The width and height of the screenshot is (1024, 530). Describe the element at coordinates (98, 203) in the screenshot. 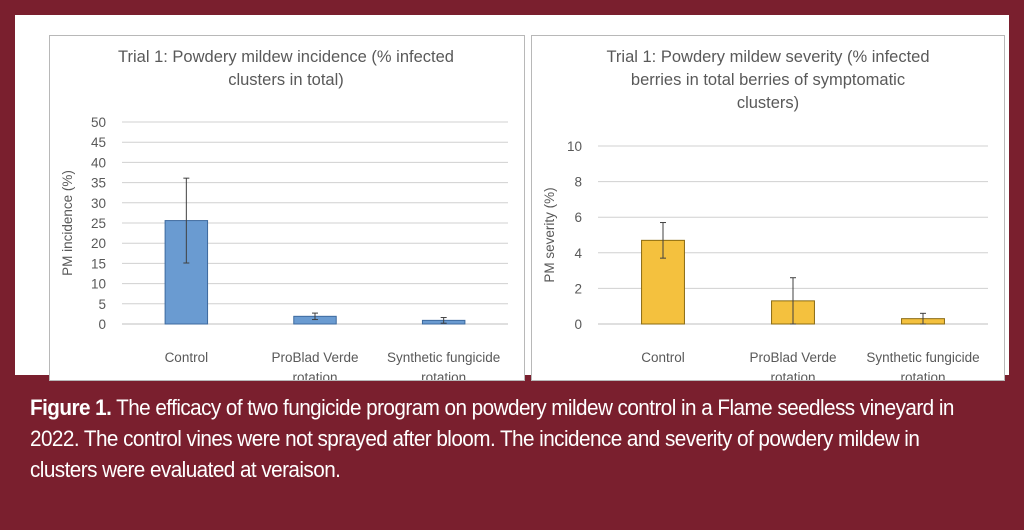

I see `y-tick-label: 30` at that location.